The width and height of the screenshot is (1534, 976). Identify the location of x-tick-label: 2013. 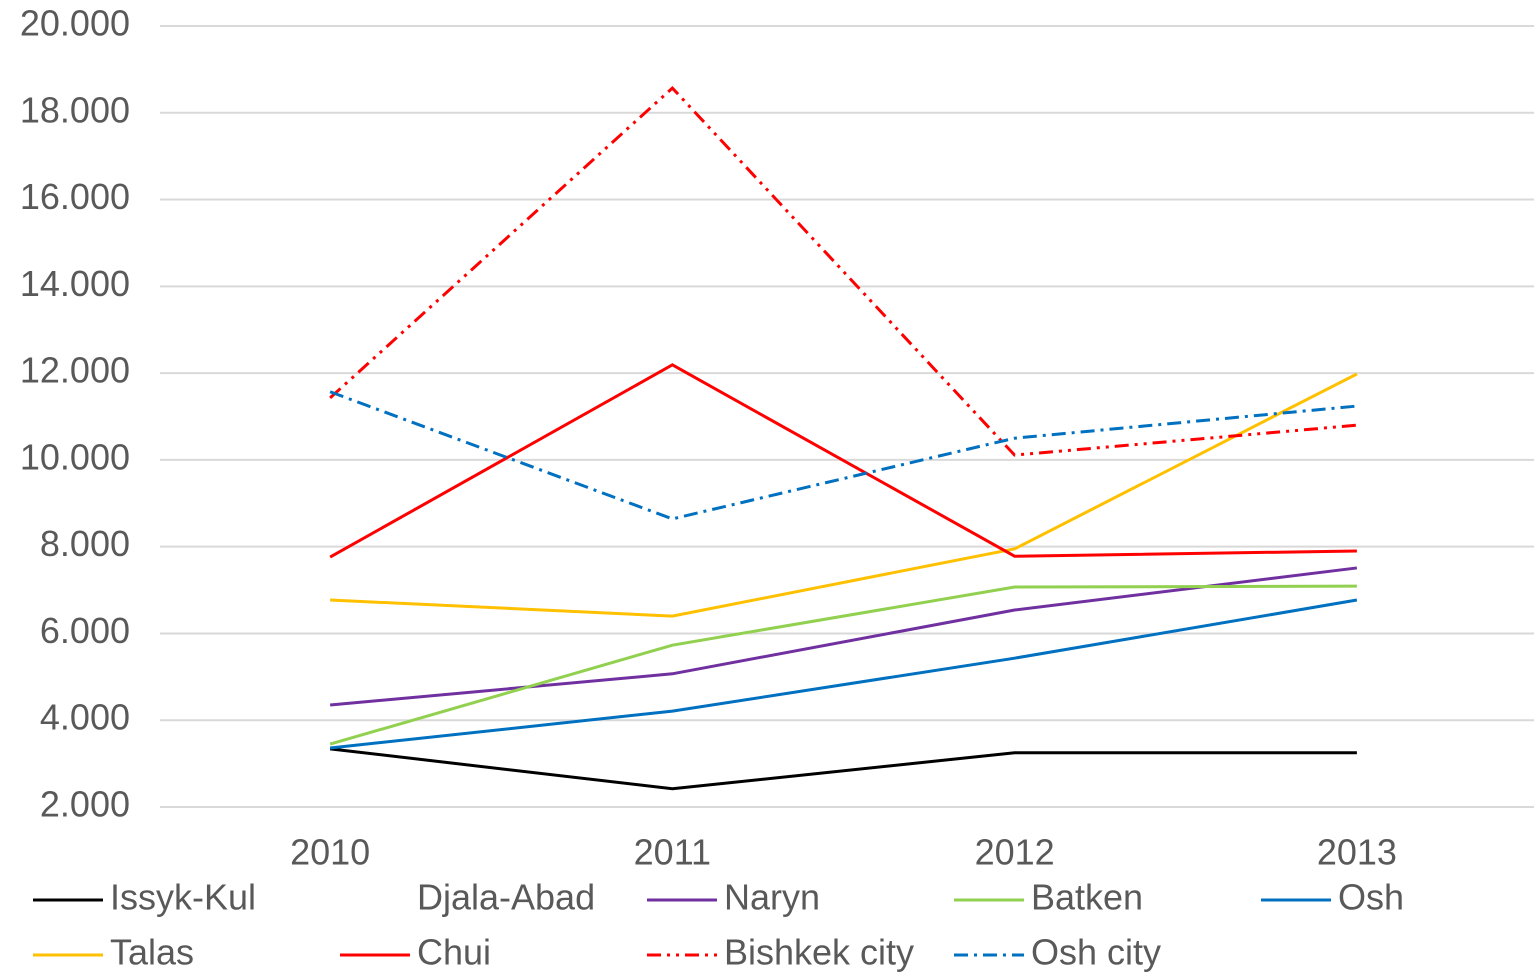
(1357, 852).